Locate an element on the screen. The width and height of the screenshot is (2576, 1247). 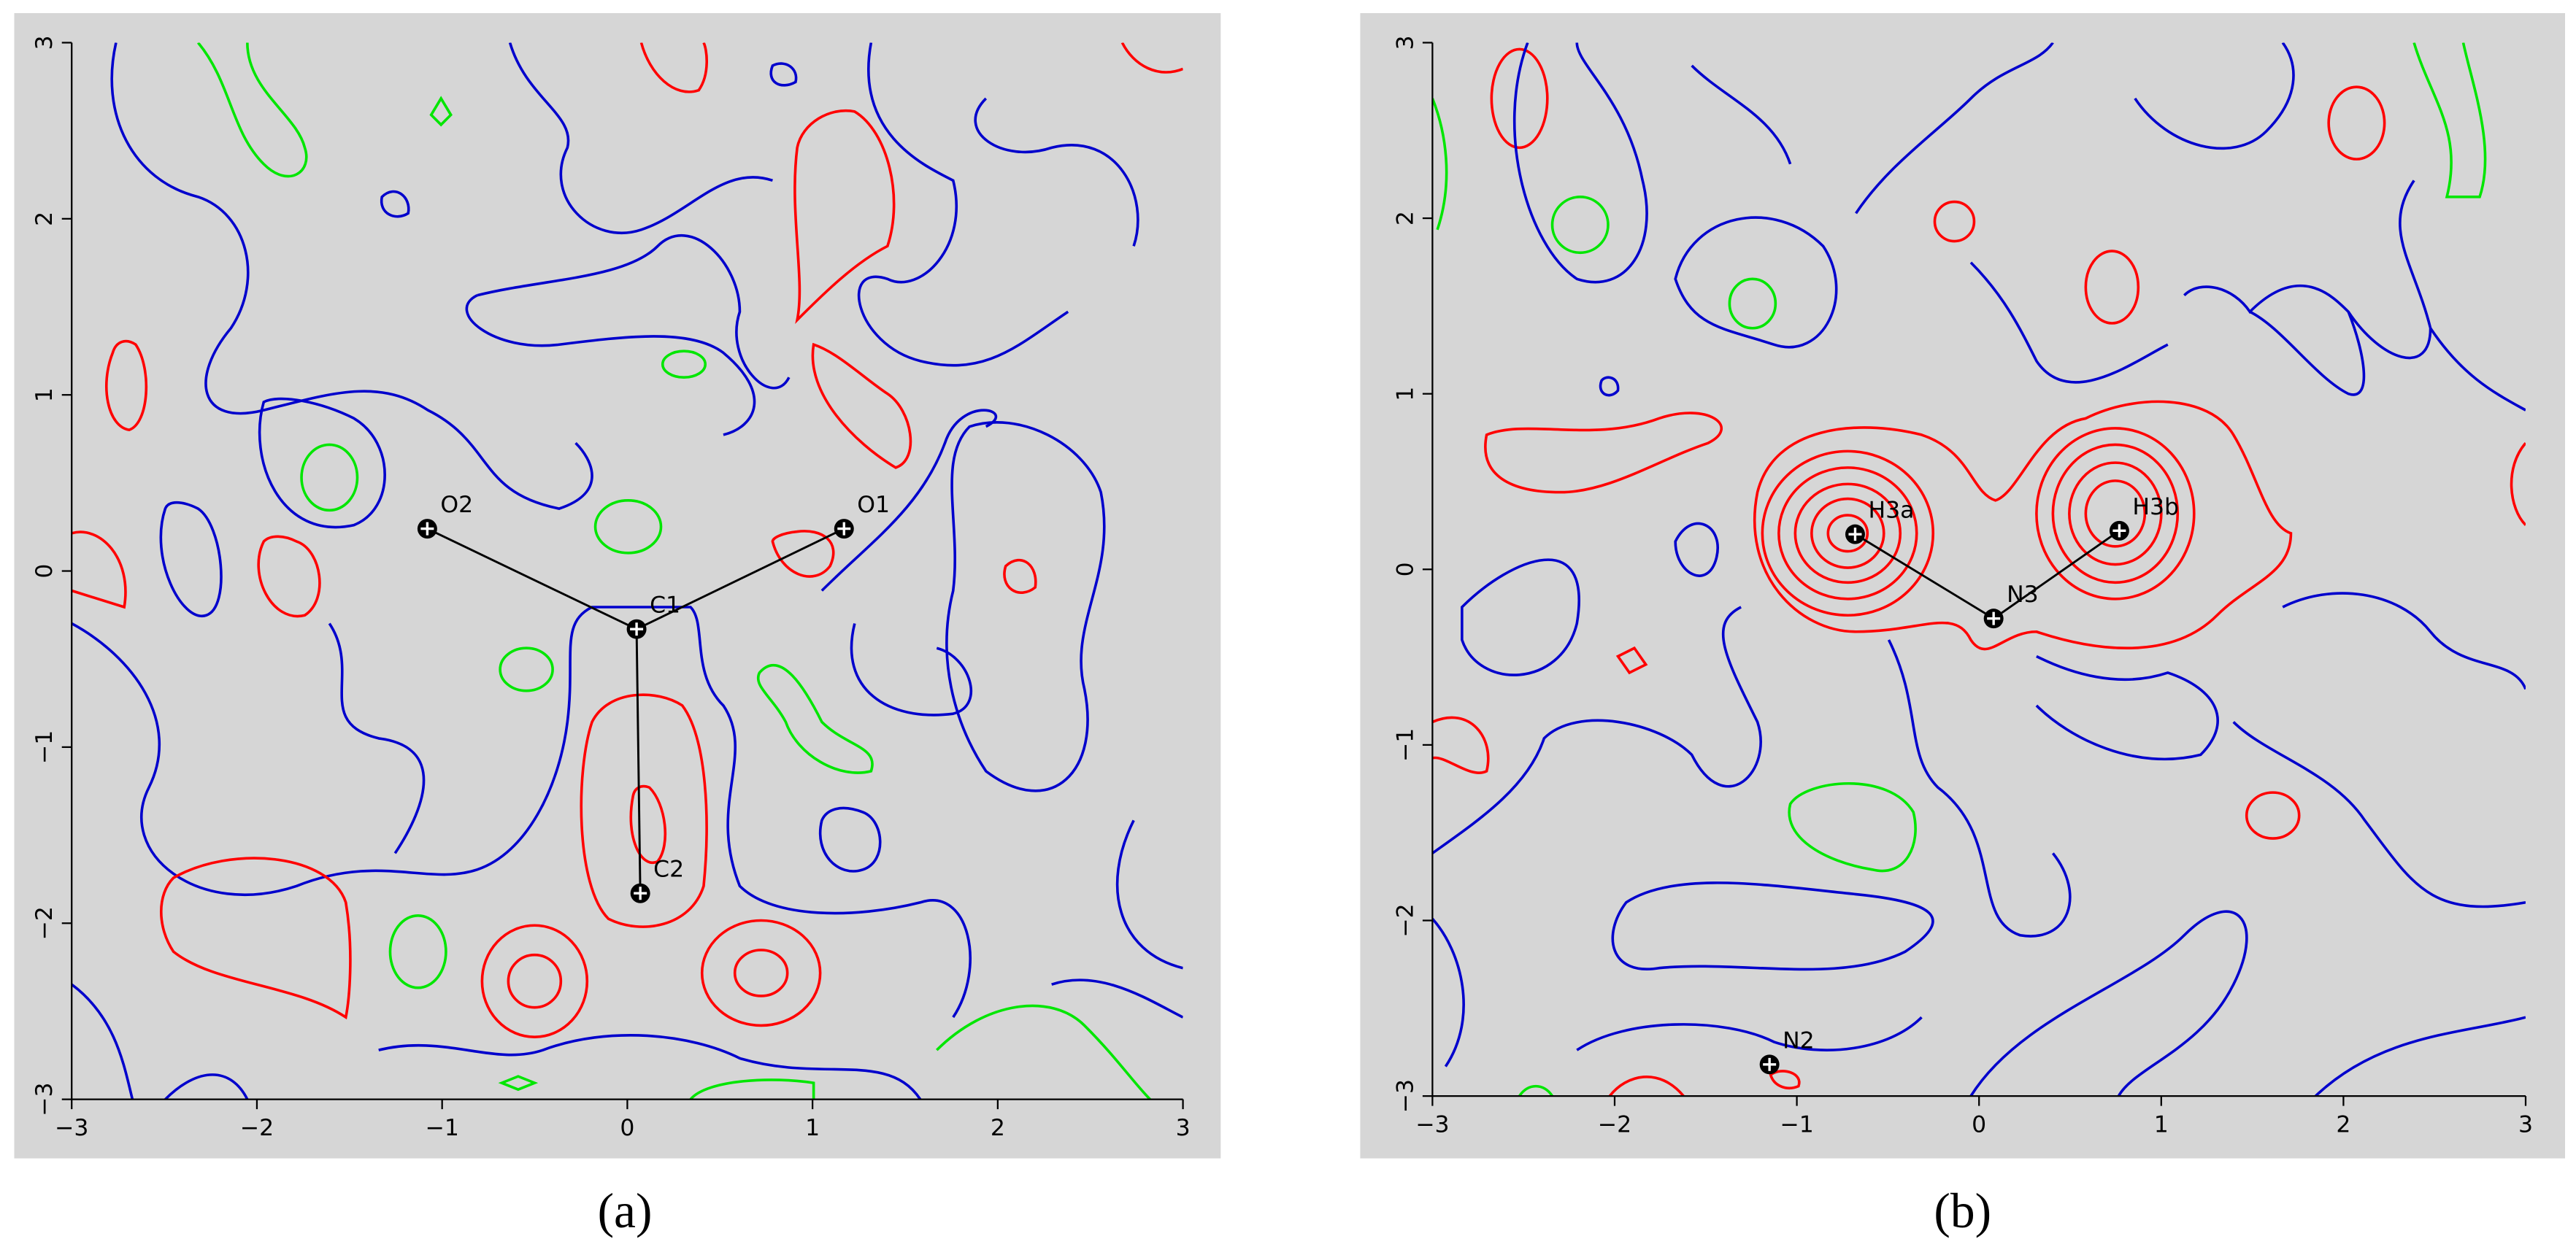
y-tick-label: −2 is located at coordinates (1405, 920).